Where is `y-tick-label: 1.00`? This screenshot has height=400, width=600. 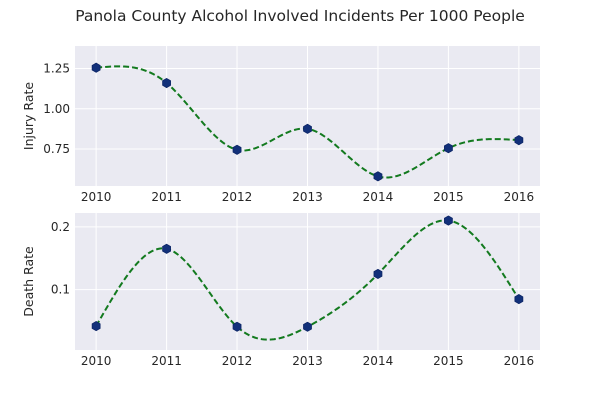
y-tick-label: 1.00 is located at coordinates (56, 109).